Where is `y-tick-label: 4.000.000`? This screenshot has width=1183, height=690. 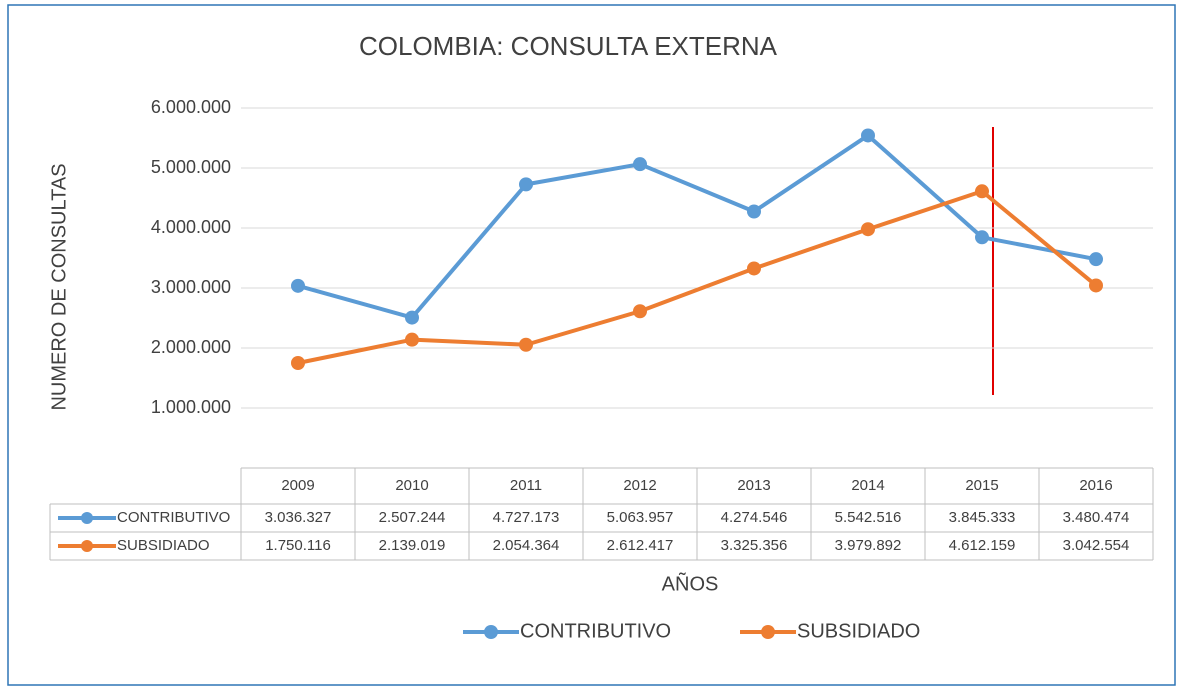
y-tick-label: 4.000.000 is located at coordinates (191, 227).